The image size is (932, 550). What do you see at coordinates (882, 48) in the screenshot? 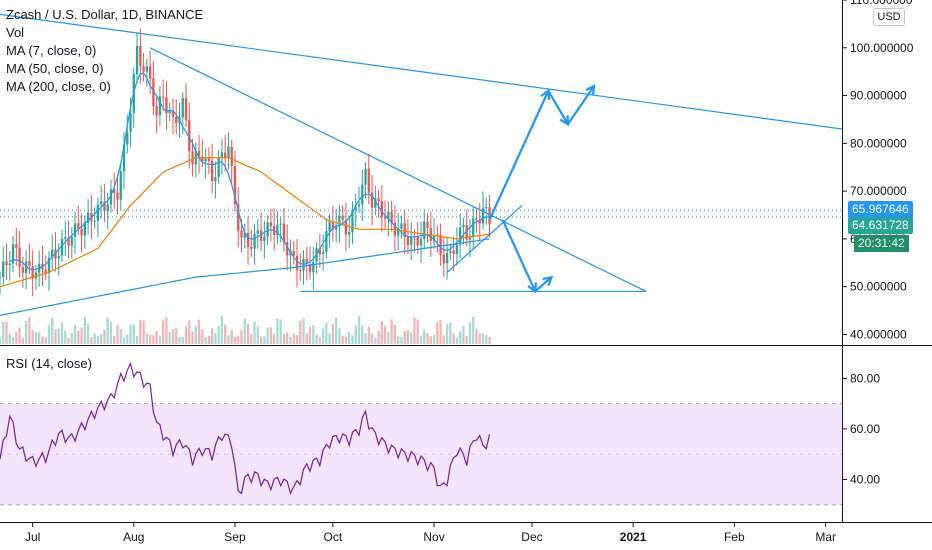
I see `price-tick-label: 100.000000` at bounding box center [882, 48].